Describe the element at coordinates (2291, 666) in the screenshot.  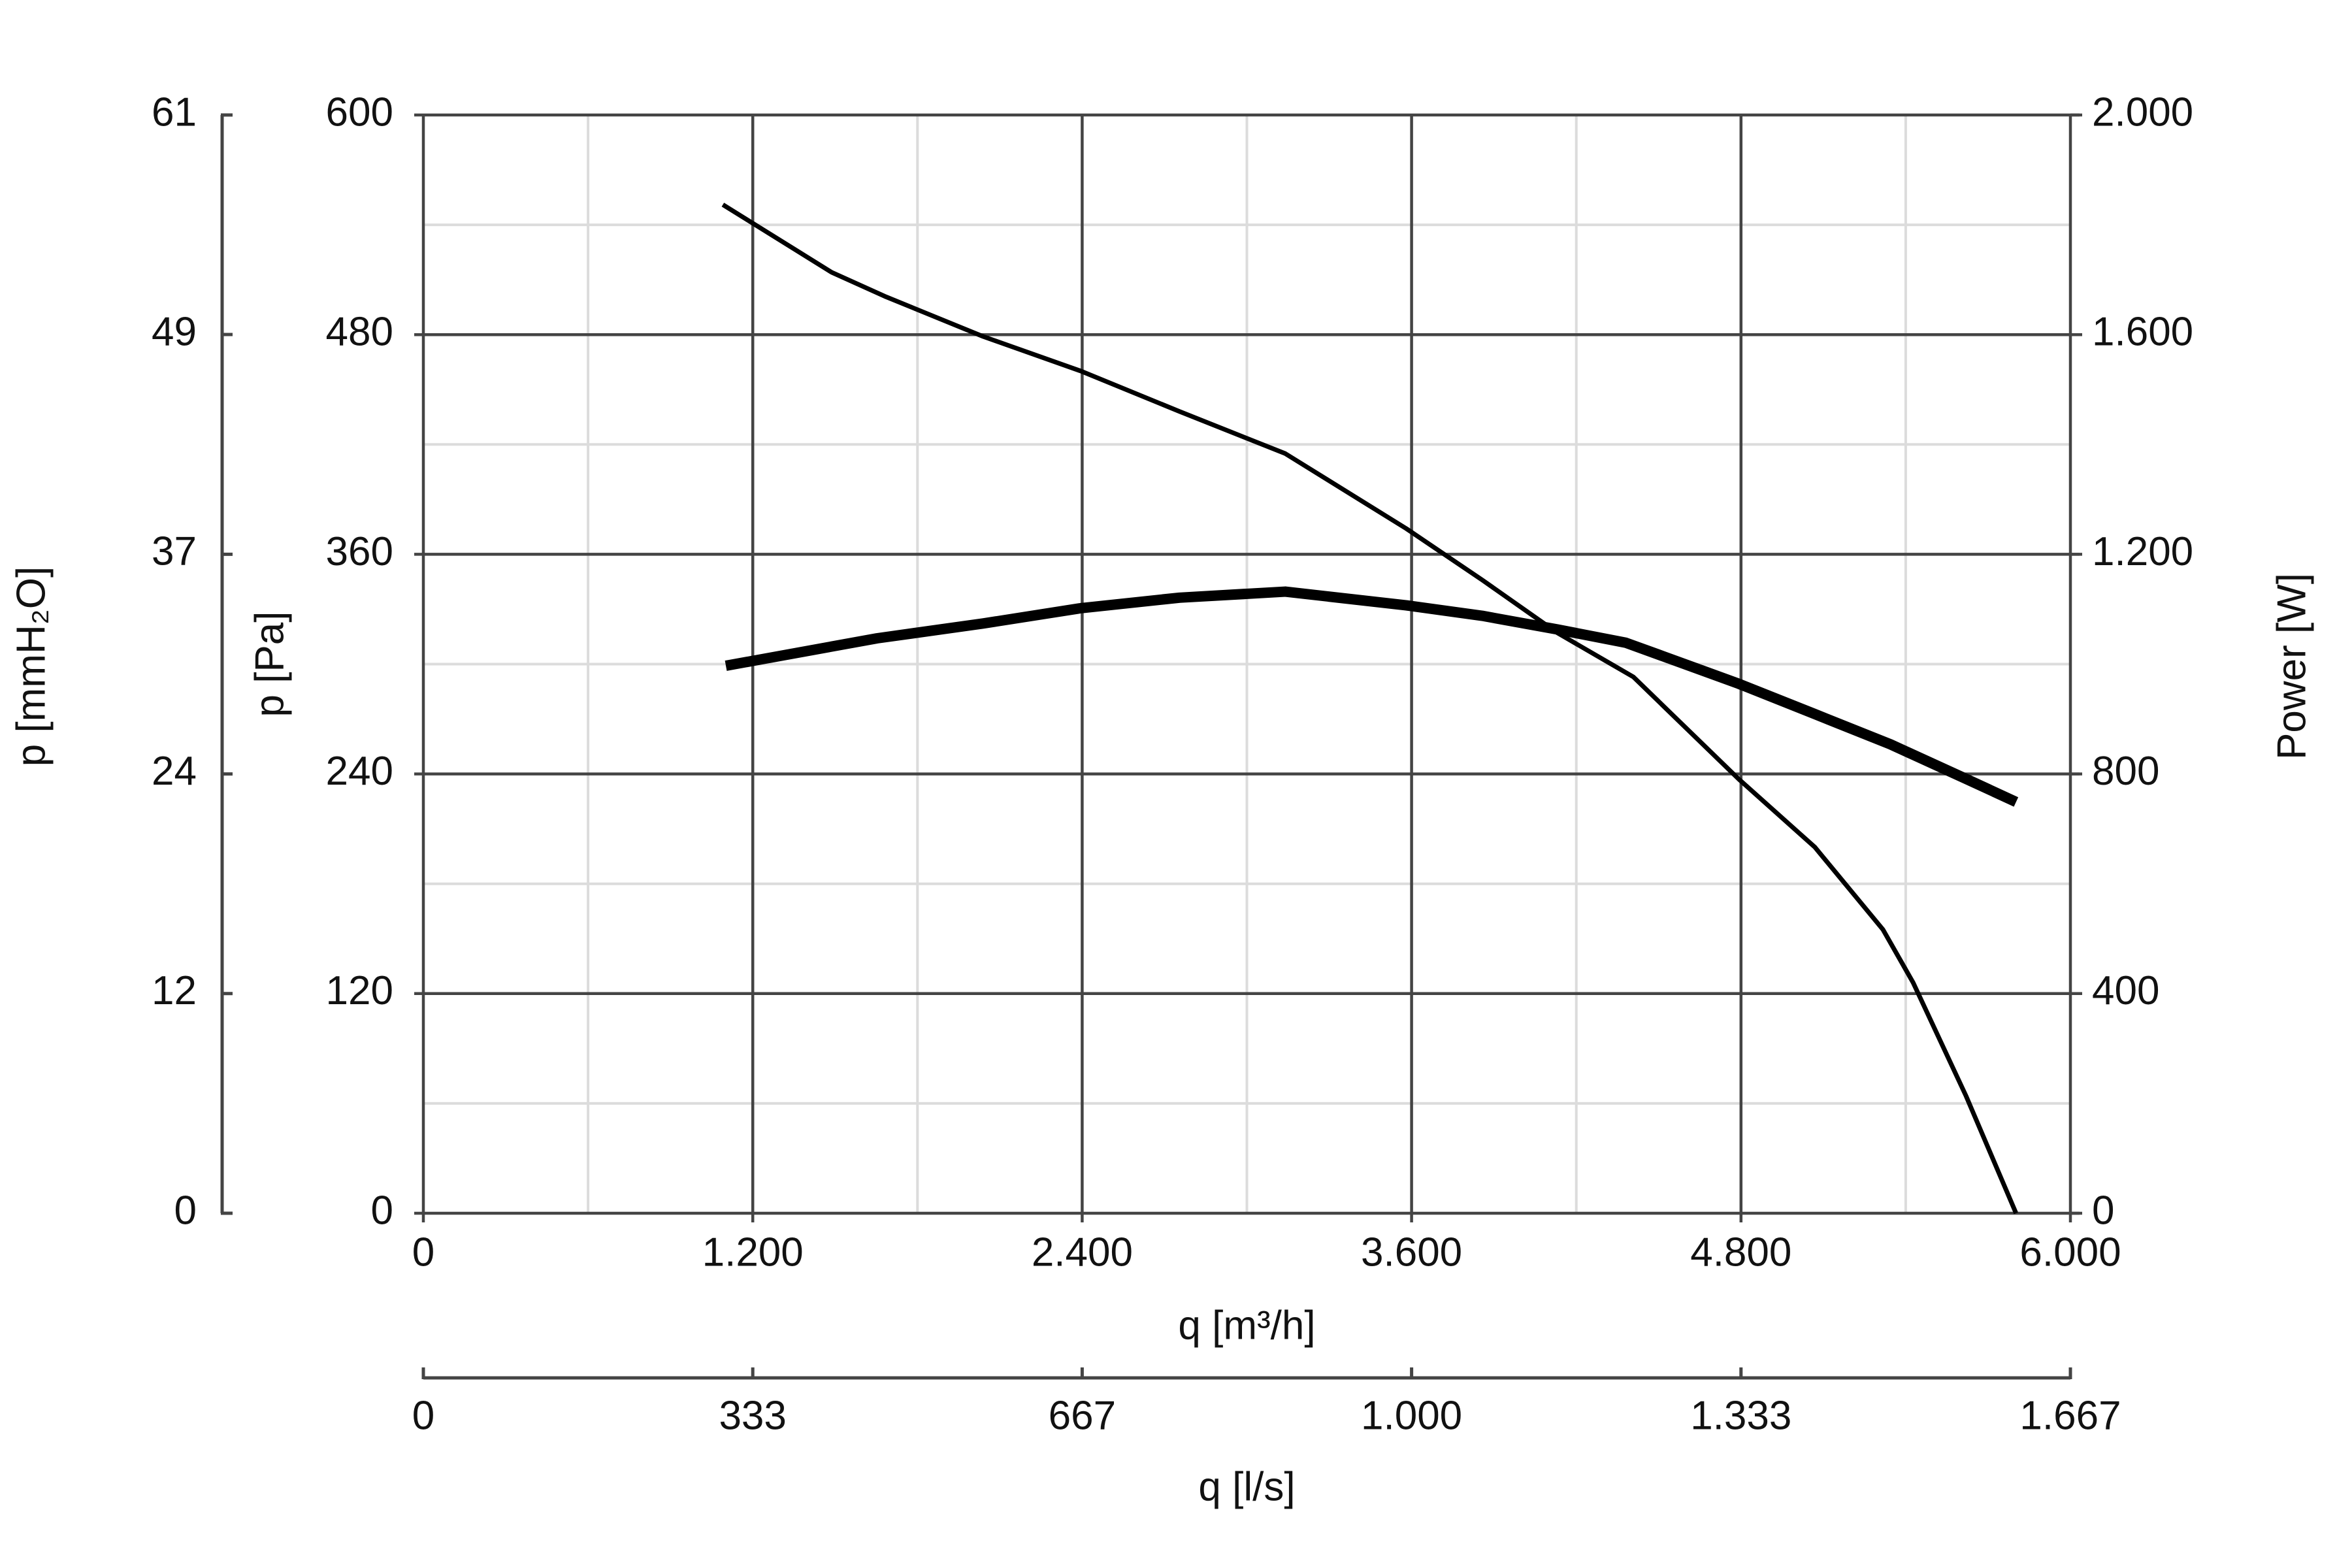
I see `y2-axis-label: Power [W]` at that location.